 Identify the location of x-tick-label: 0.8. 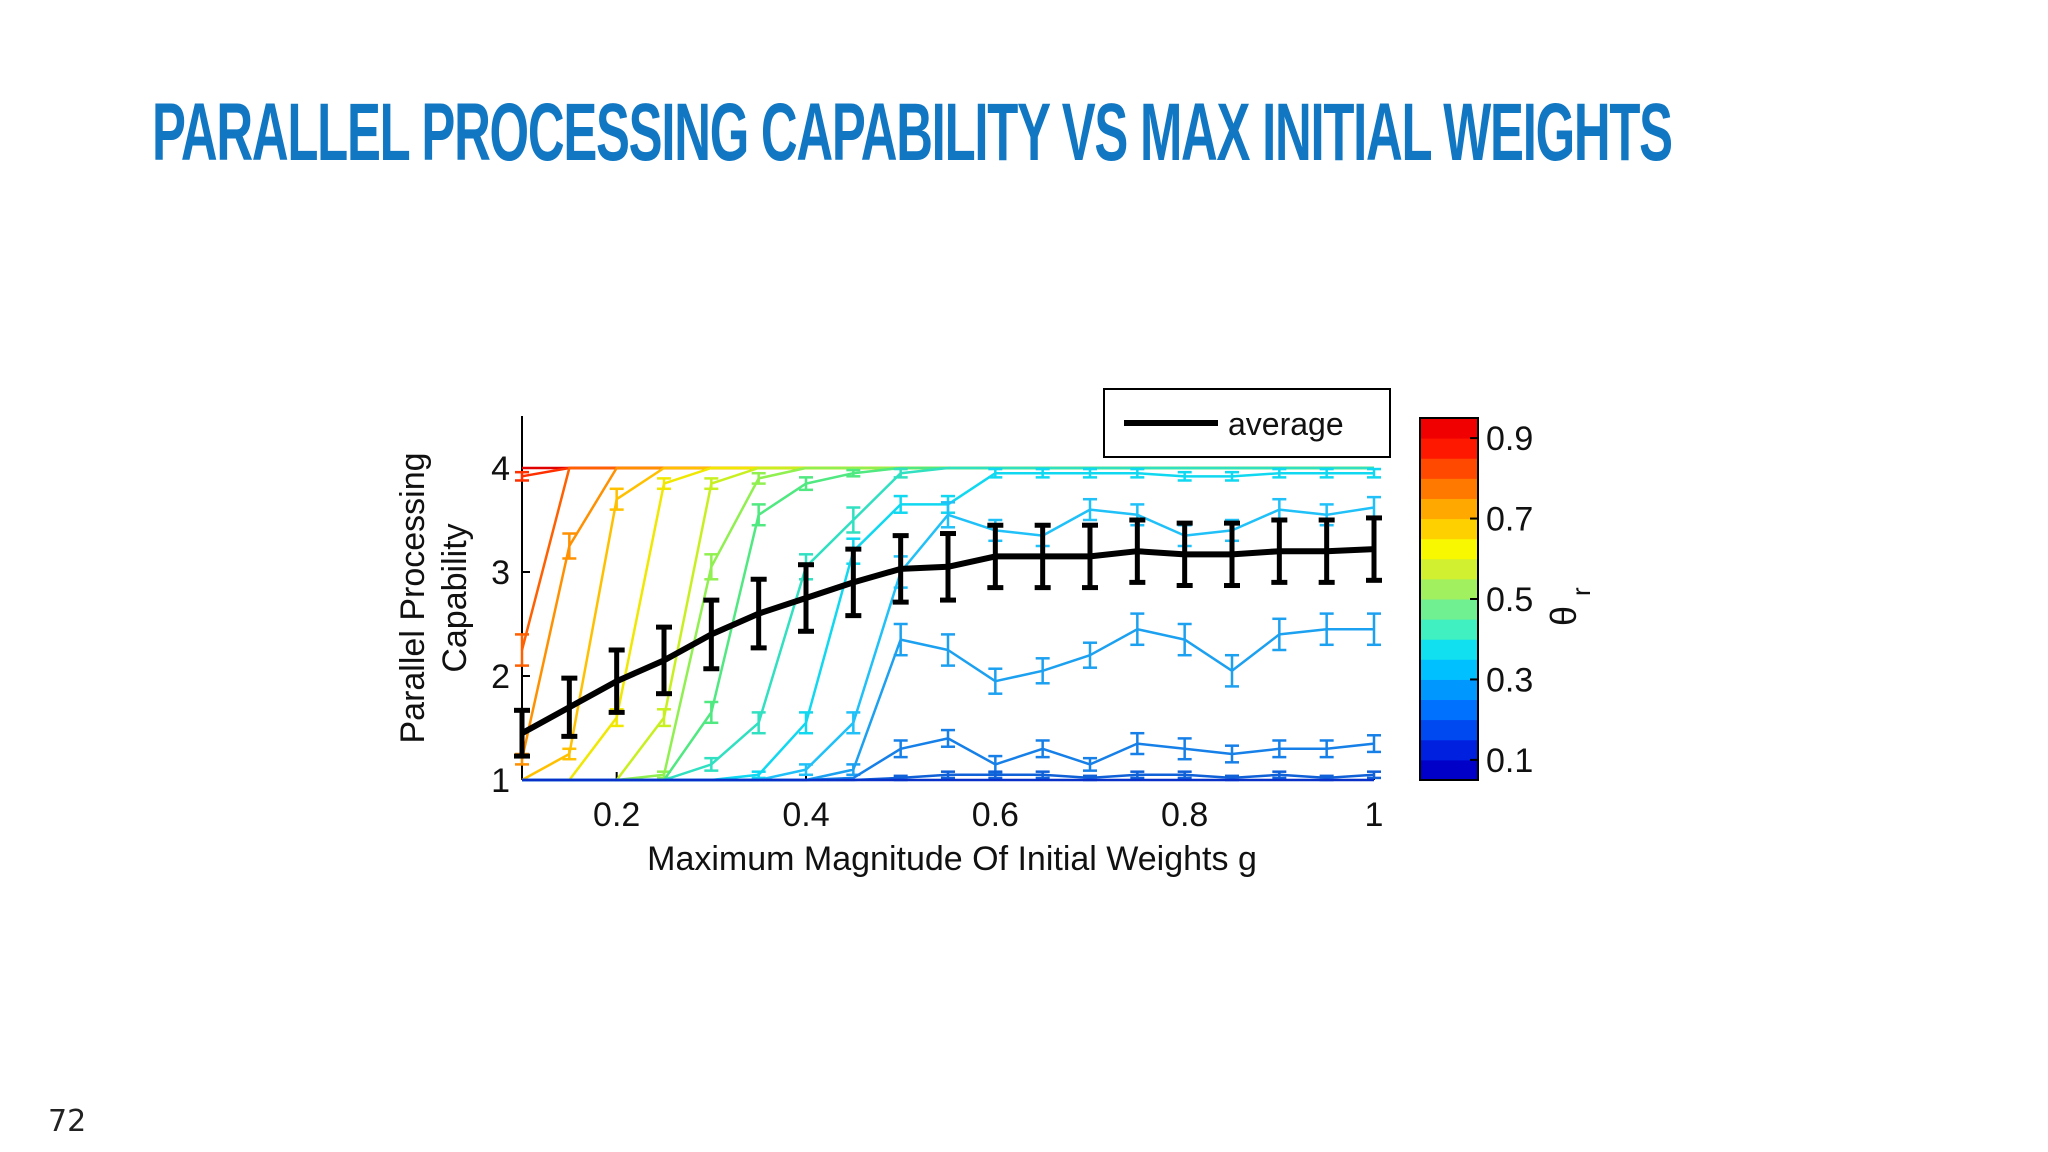
(1184, 815).